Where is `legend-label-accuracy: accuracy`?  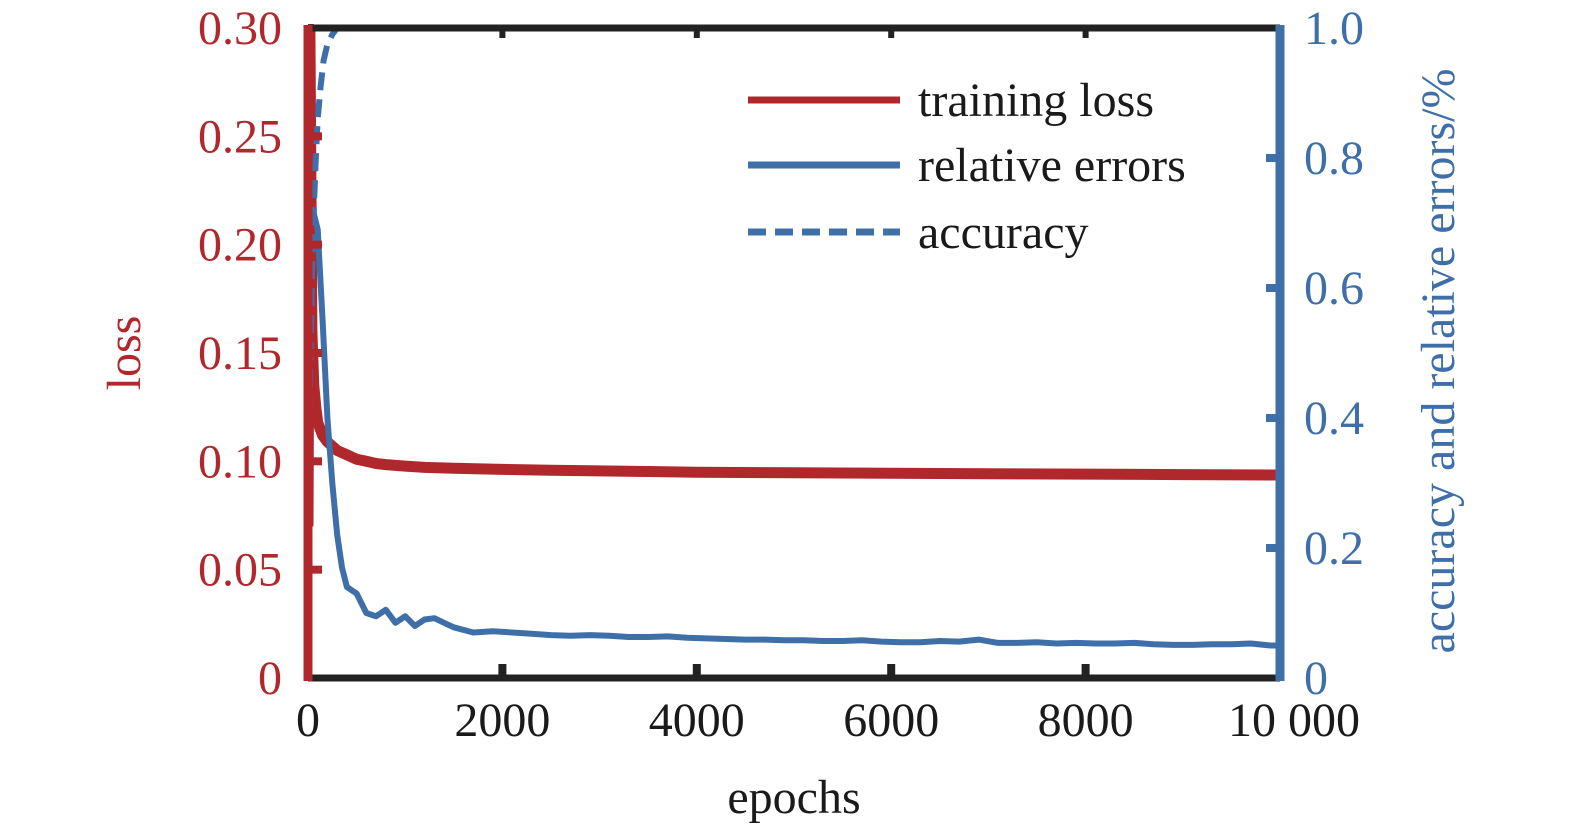 legend-label-accuracy: accuracy is located at coordinates (1003, 232).